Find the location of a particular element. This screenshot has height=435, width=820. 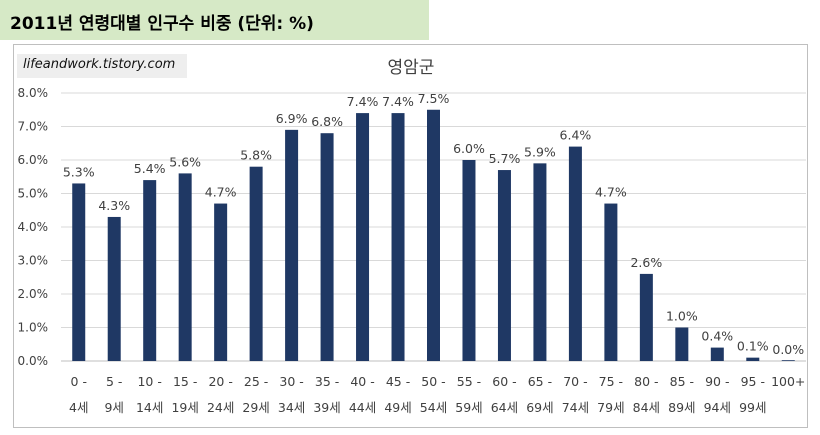

x-tick-label: 85 - is located at coordinates (682, 381).